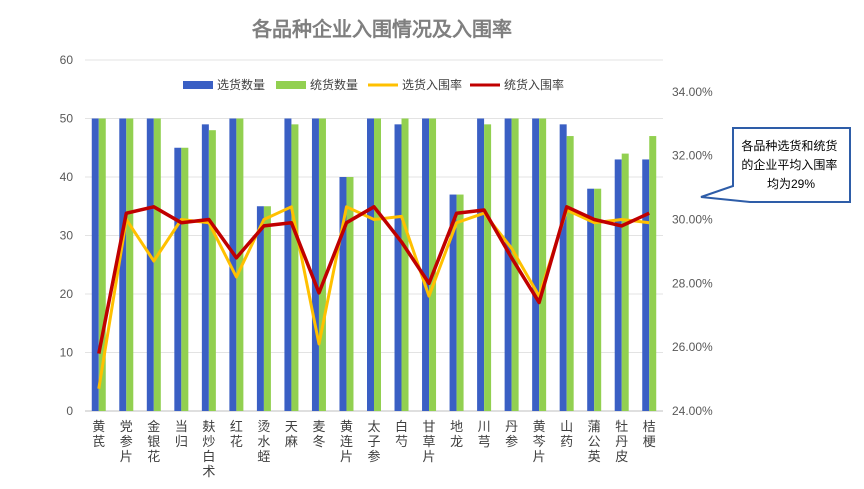 This screenshot has height=489, width=864. I want to click on bar-选货数量-太子参, so click(370, 264).